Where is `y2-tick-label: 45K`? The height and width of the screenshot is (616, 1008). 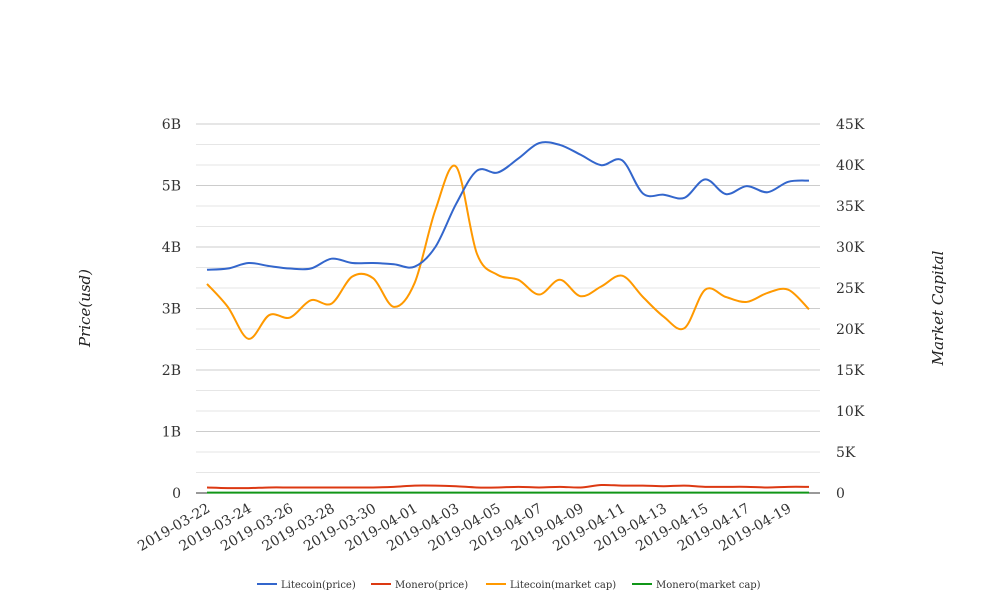 y2-tick-label: 45K is located at coordinates (850, 125).